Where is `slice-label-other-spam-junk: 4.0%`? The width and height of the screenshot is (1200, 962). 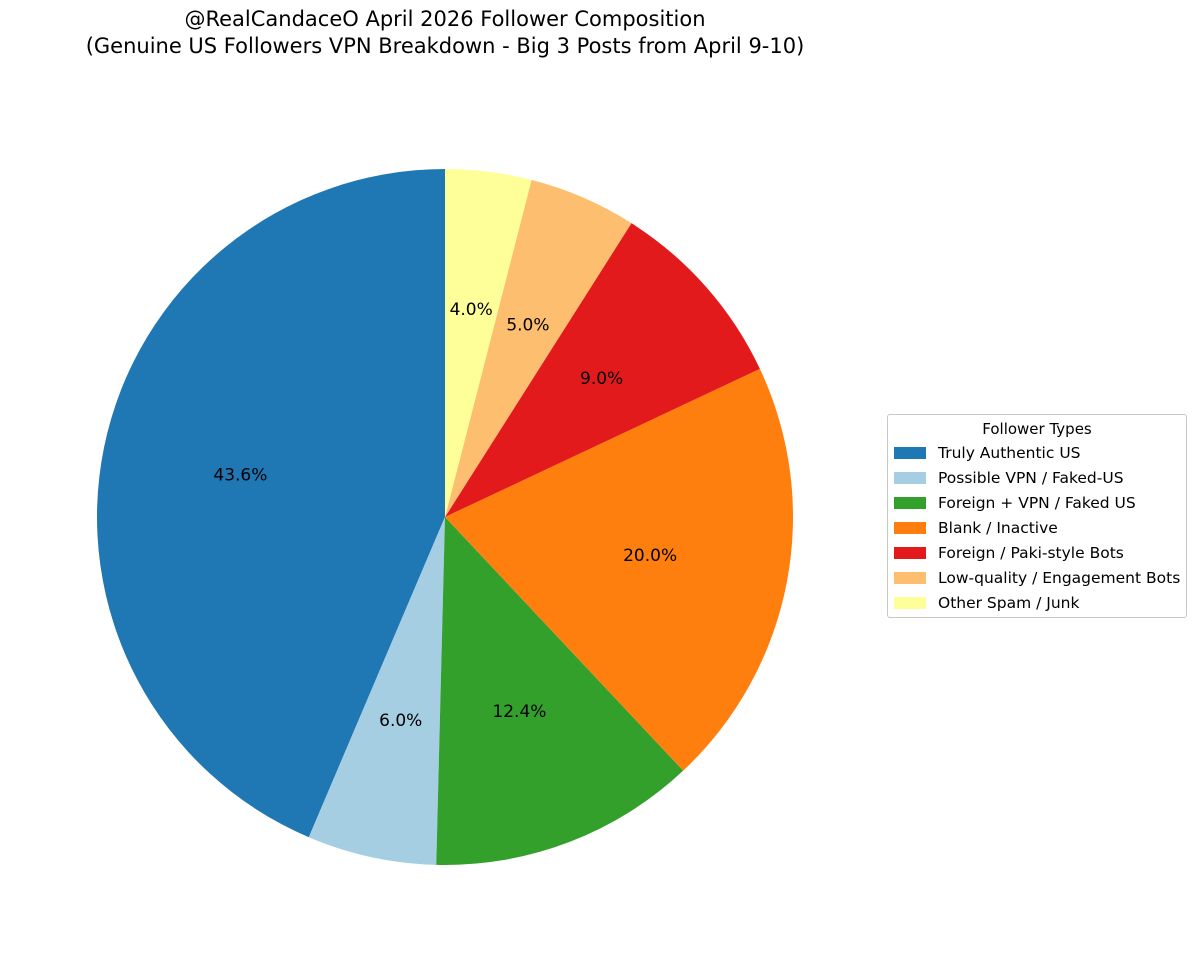
slice-label-other-spam-junk: 4.0% is located at coordinates (471, 310).